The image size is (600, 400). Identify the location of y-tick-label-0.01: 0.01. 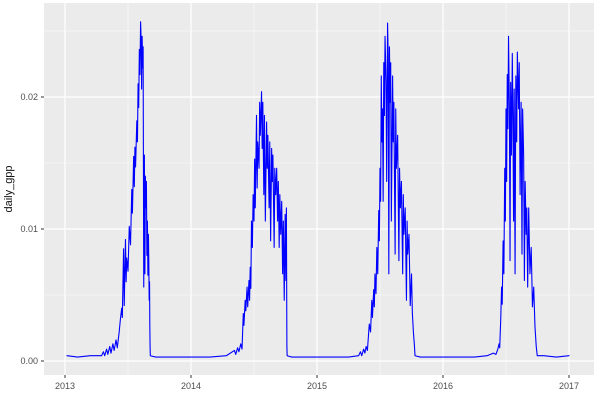
(29, 229).